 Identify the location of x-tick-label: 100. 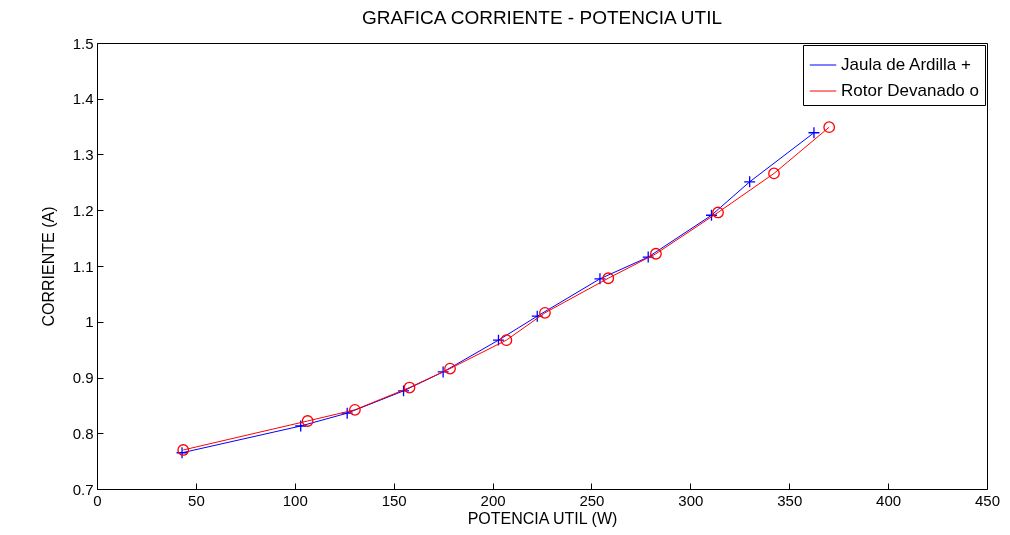
(295, 500).